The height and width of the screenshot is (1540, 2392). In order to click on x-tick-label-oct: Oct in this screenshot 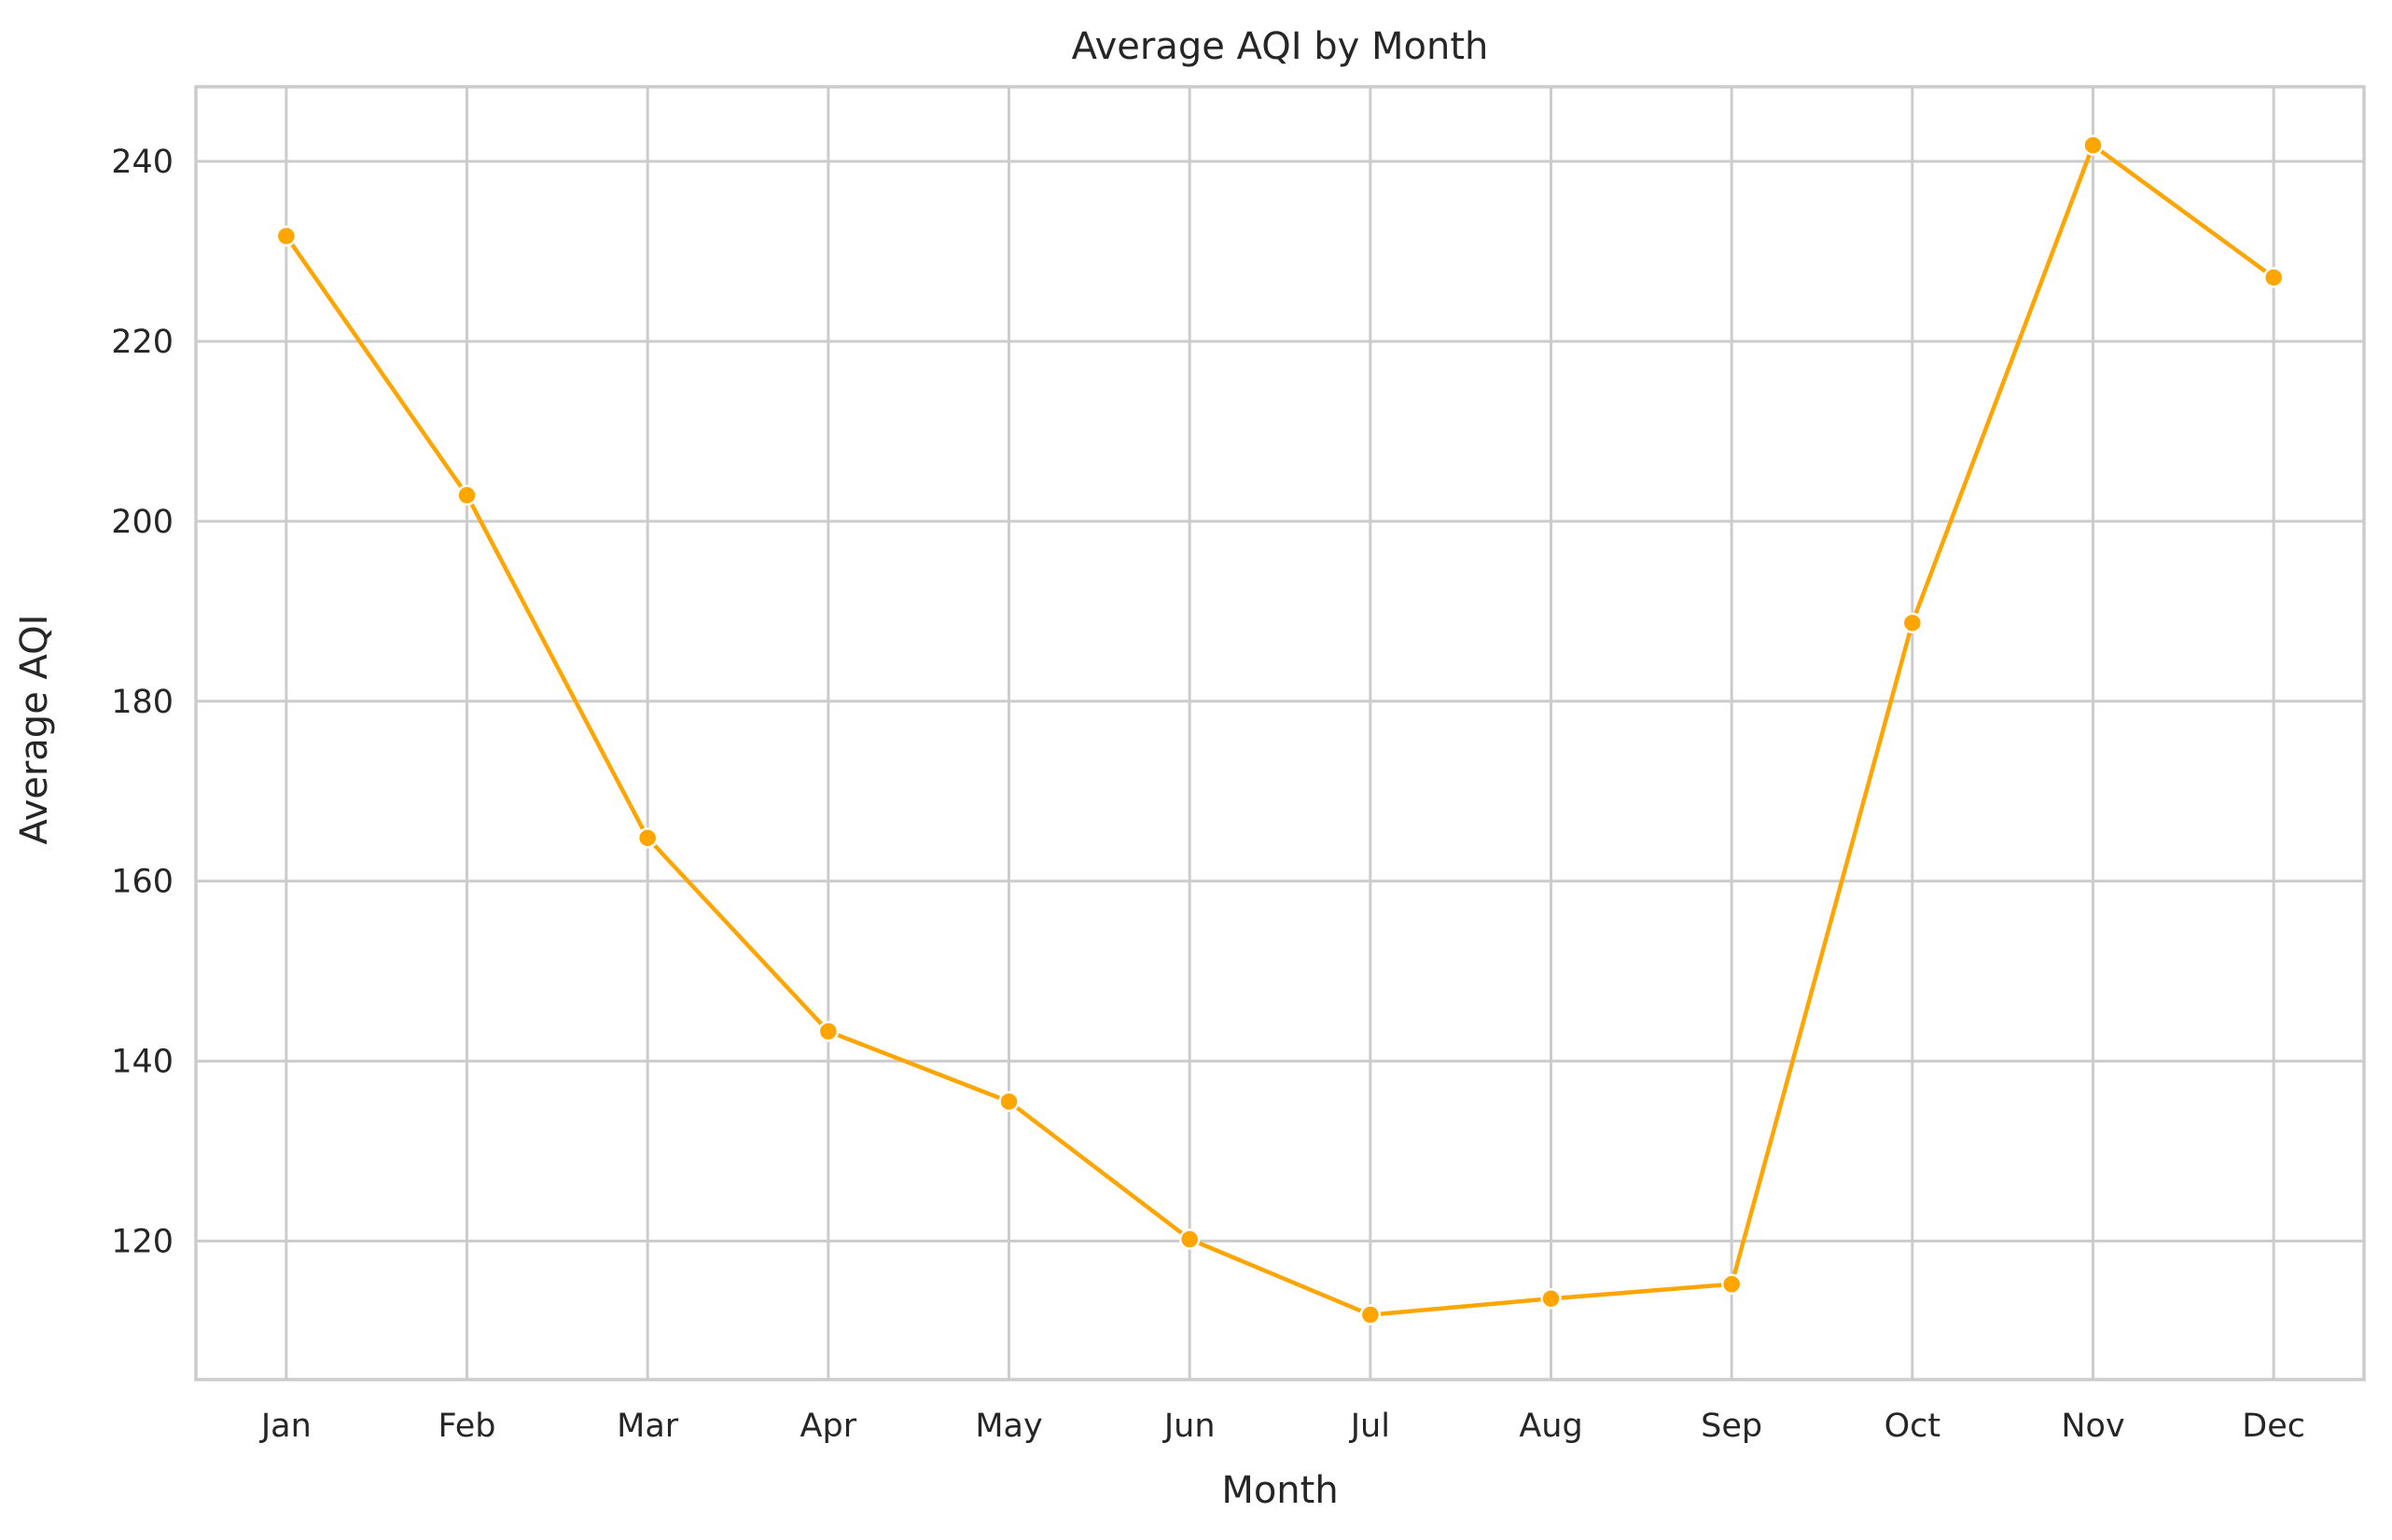, I will do `click(1913, 1427)`.